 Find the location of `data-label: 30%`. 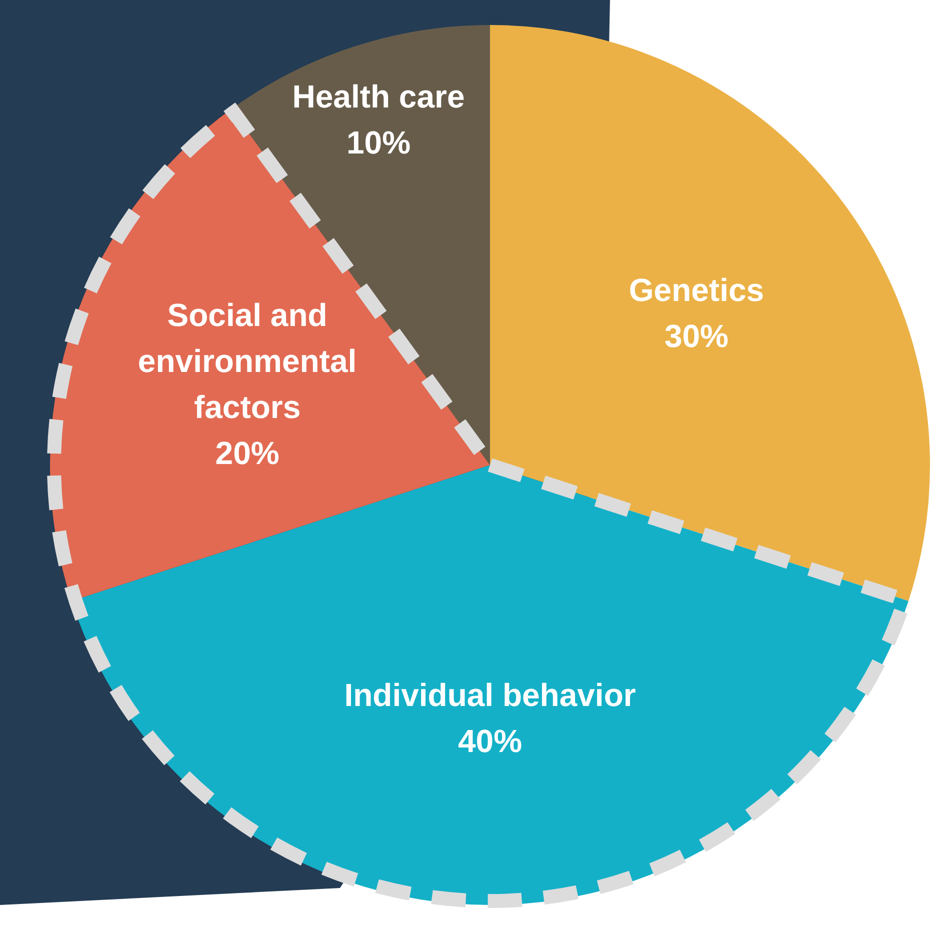

data-label: 30% is located at coordinates (696, 336).